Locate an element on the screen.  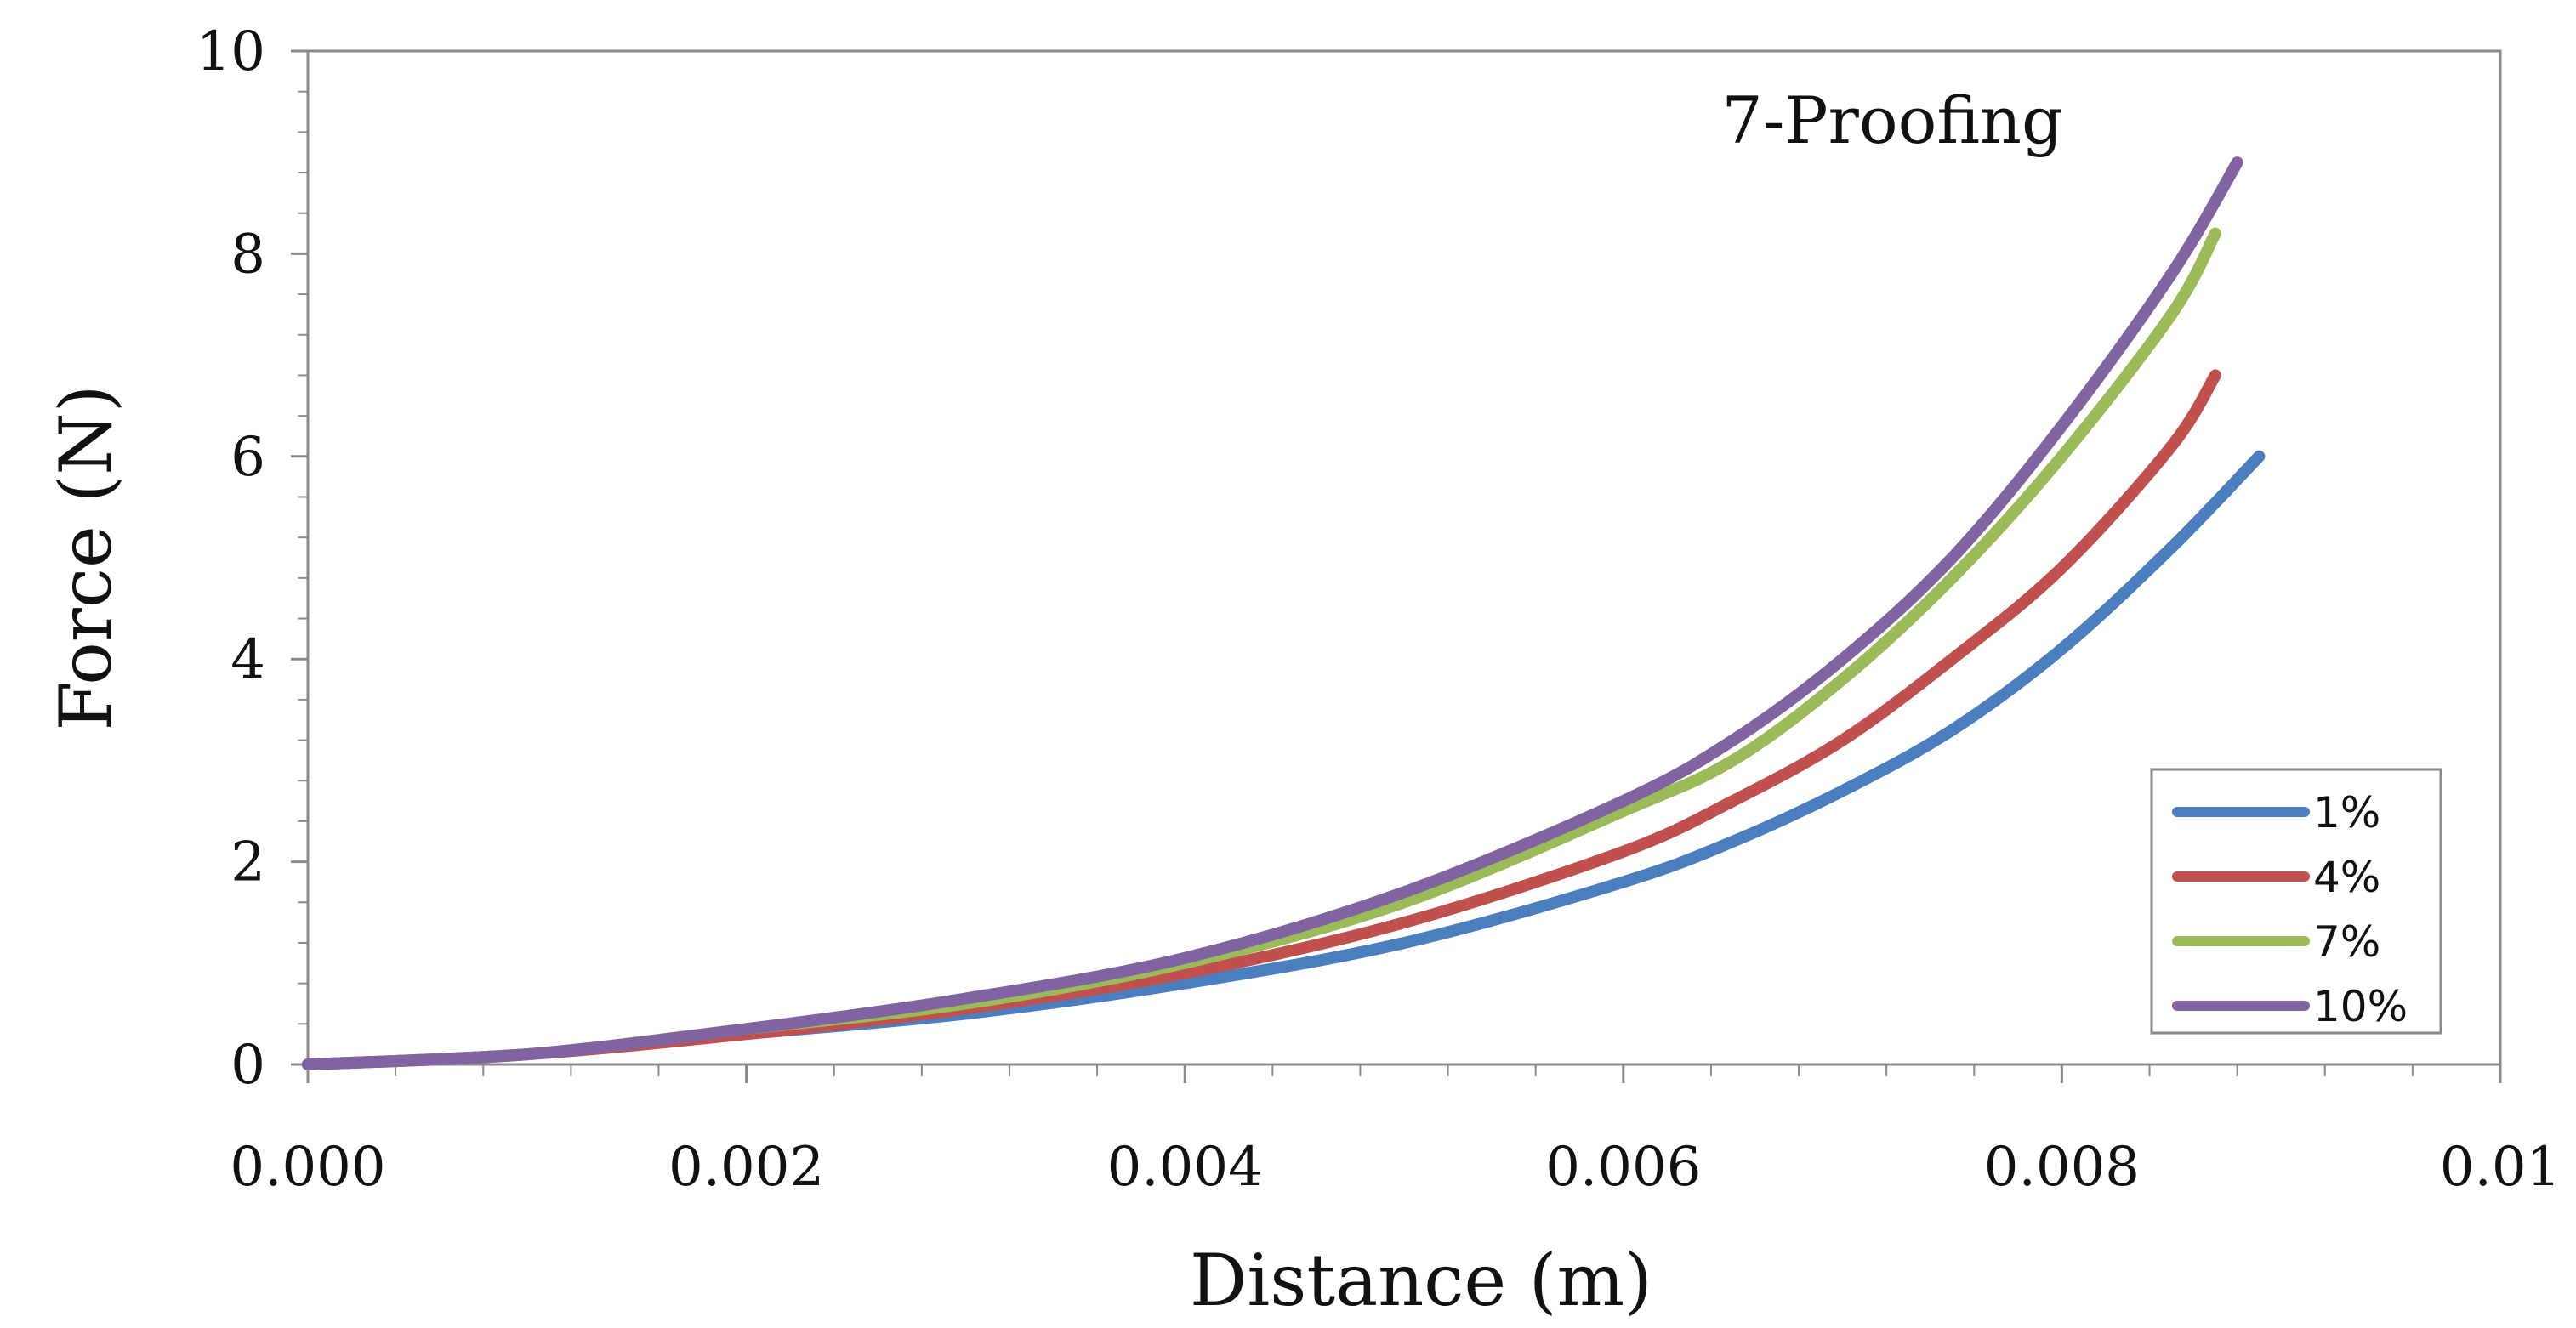
legend-label: 10% is located at coordinates (2360, 1006).